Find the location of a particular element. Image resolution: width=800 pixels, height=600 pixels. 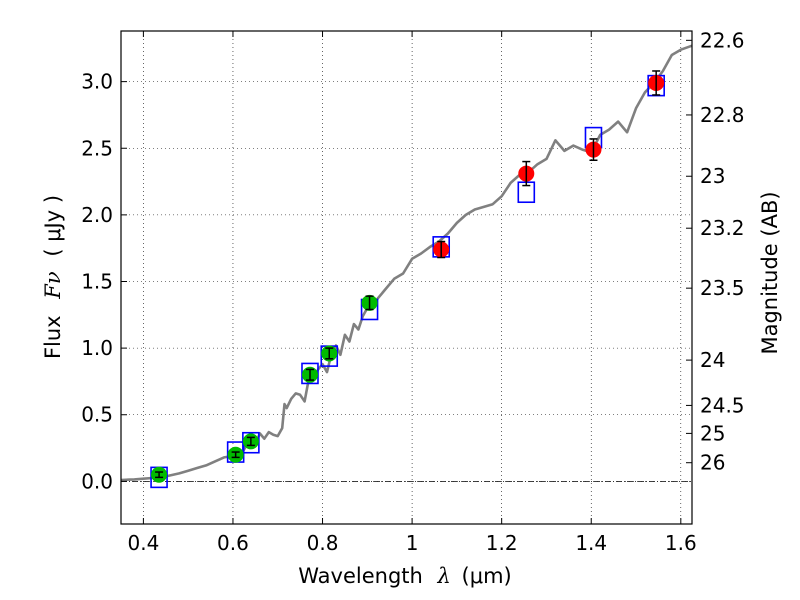

y2-tick-label: 23.2 is located at coordinates (722, 228).